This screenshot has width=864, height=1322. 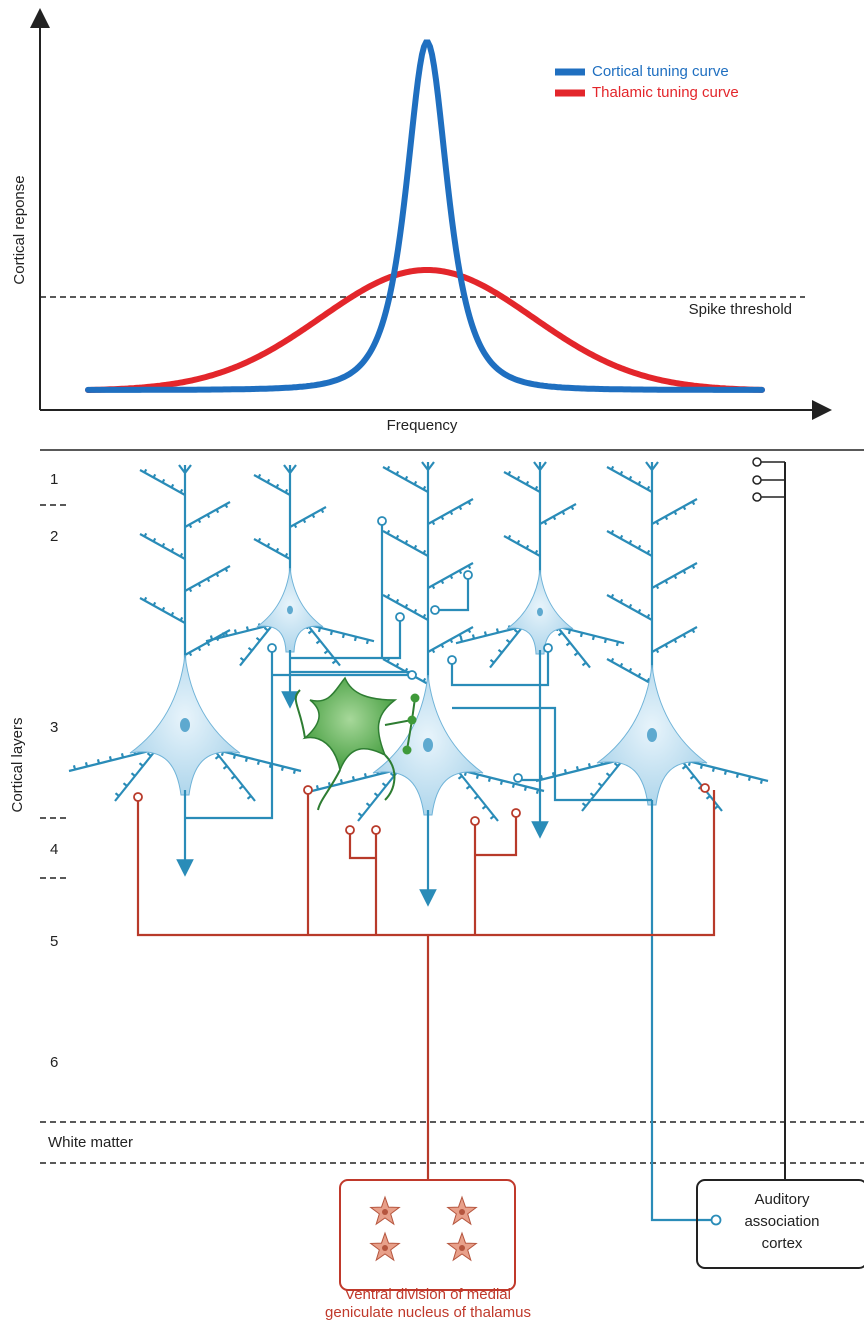 What do you see at coordinates (660, 71) in the screenshot?
I see `legend-label: Cortical tuning curve` at bounding box center [660, 71].